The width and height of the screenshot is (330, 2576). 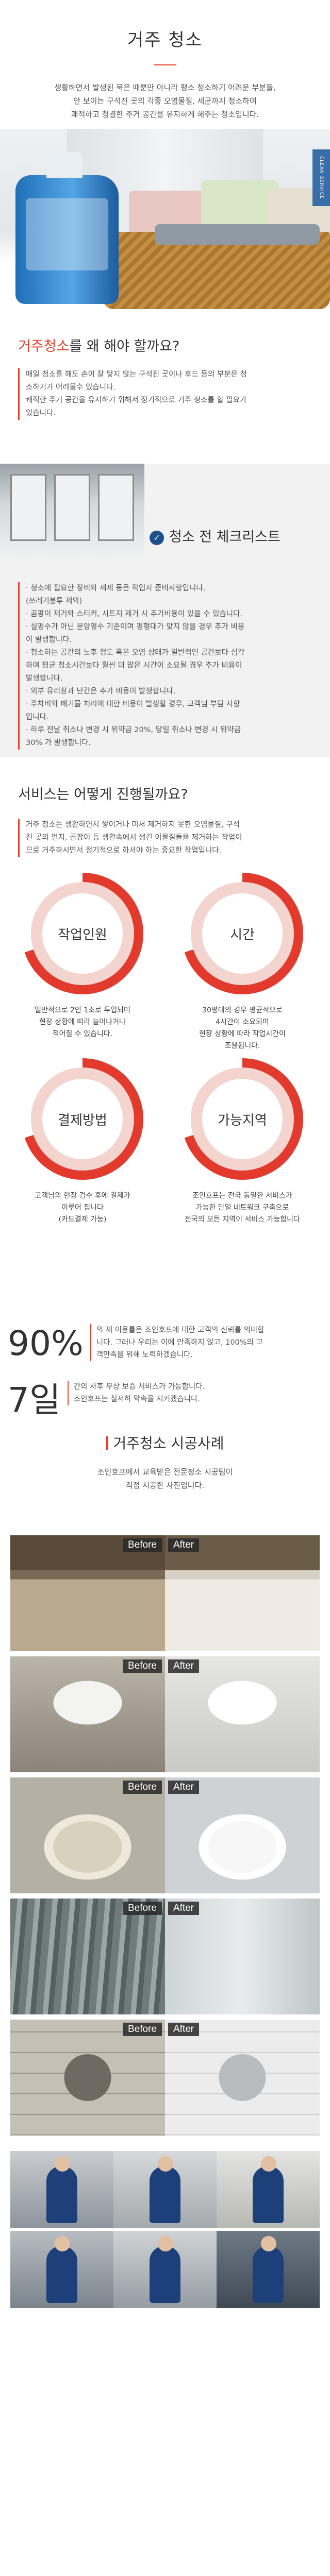 What do you see at coordinates (41, 413) in the screenshot?
I see `why-line-4: 있습니다.` at bounding box center [41, 413].